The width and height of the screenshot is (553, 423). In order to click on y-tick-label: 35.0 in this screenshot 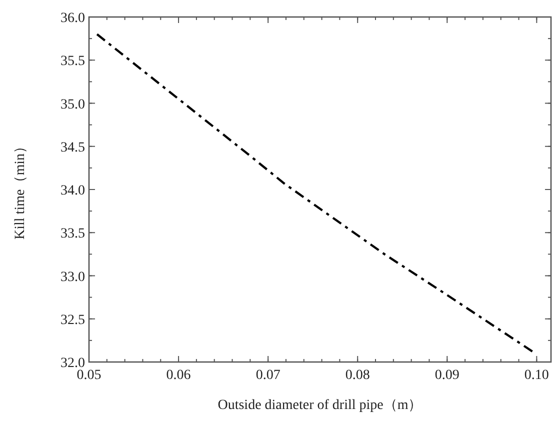, I will do `click(72, 104)`.